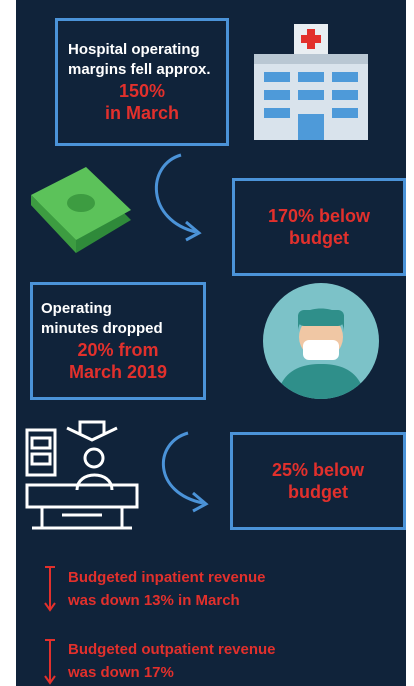  Describe the element at coordinates (172, 649) in the screenshot. I see `text: Budgeted outpatient revenue` at that location.